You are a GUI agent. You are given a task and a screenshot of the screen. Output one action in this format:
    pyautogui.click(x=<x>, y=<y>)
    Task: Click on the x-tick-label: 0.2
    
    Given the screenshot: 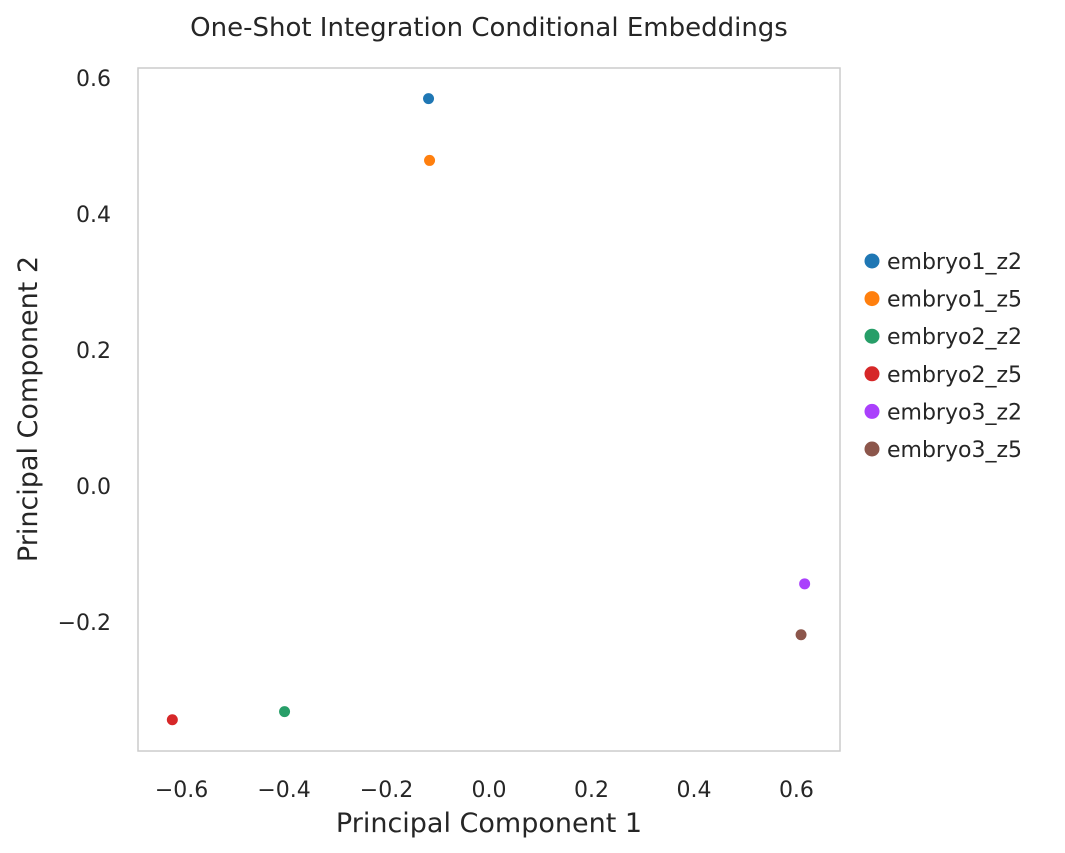 What is the action you would take?
    pyautogui.click(x=591, y=790)
    